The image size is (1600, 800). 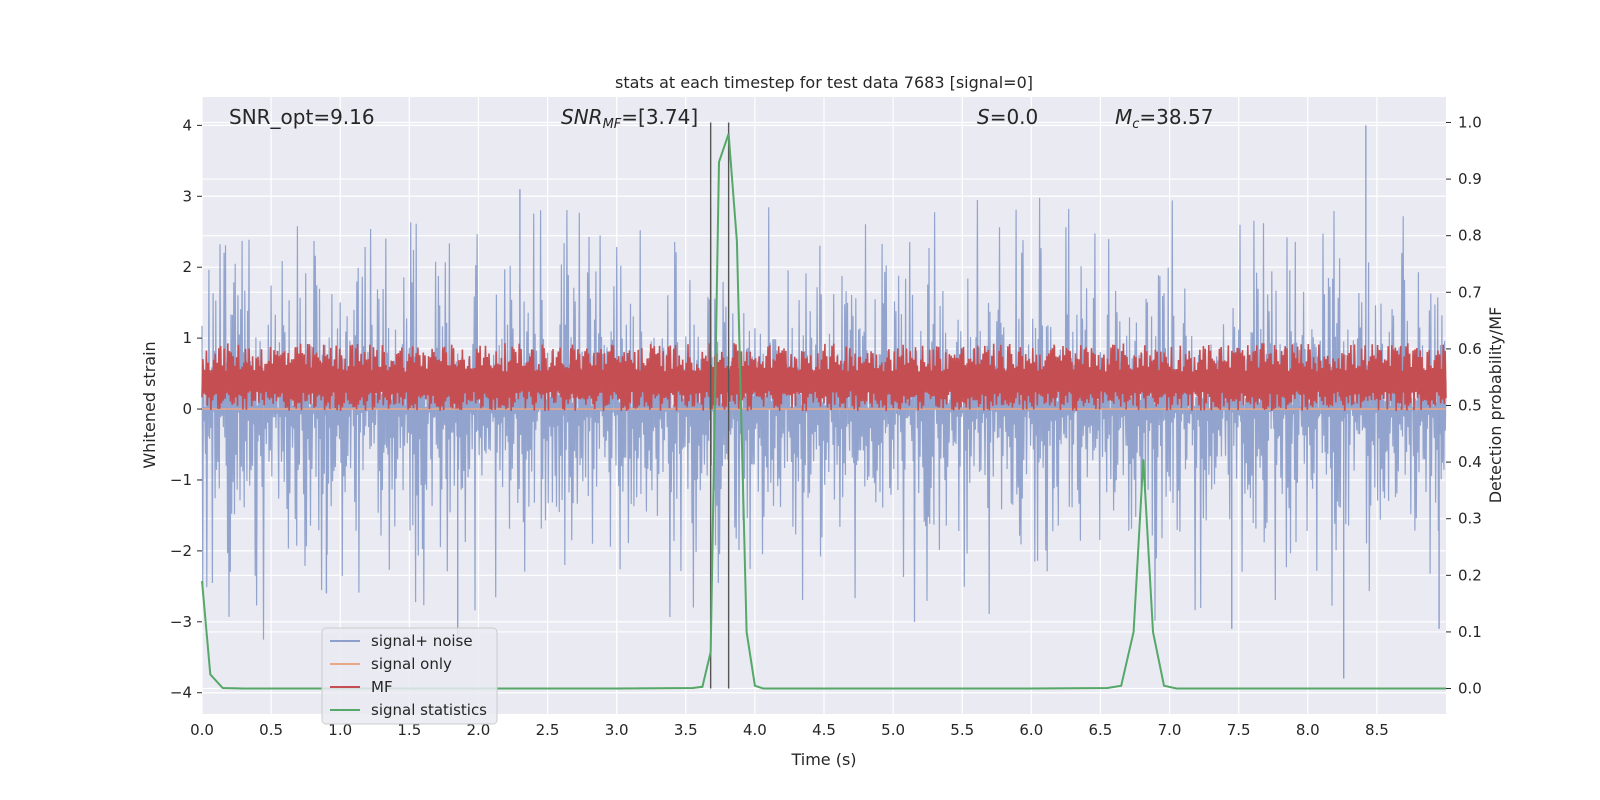 What do you see at coordinates (422, 641) in the screenshot?
I see `legend-label-signal-noise: signal+ noise` at bounding box center [422, 641].